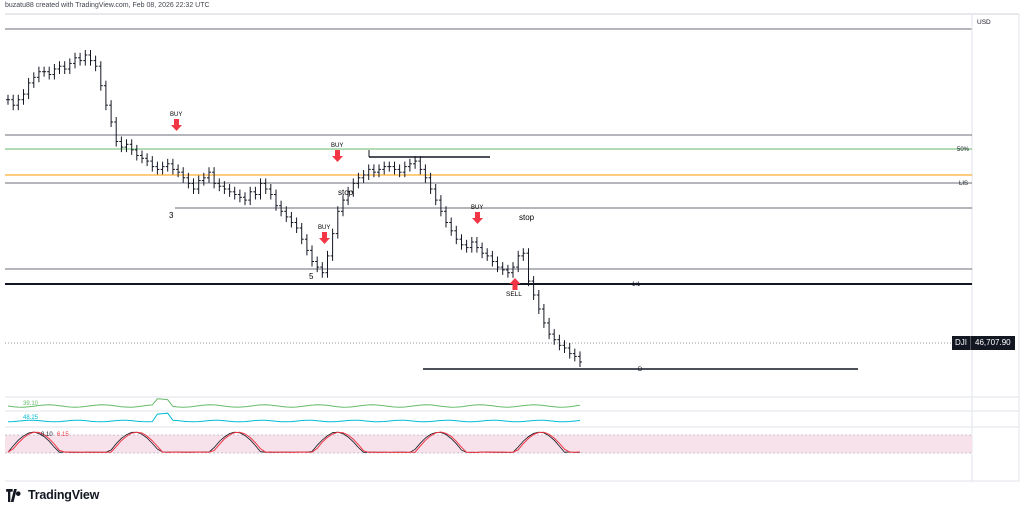 The height and width of the screenshot is (512, 1024). Describe the element at coordinates (514, 294) in the screenshot. I see `sell-label: SELL` at that location.